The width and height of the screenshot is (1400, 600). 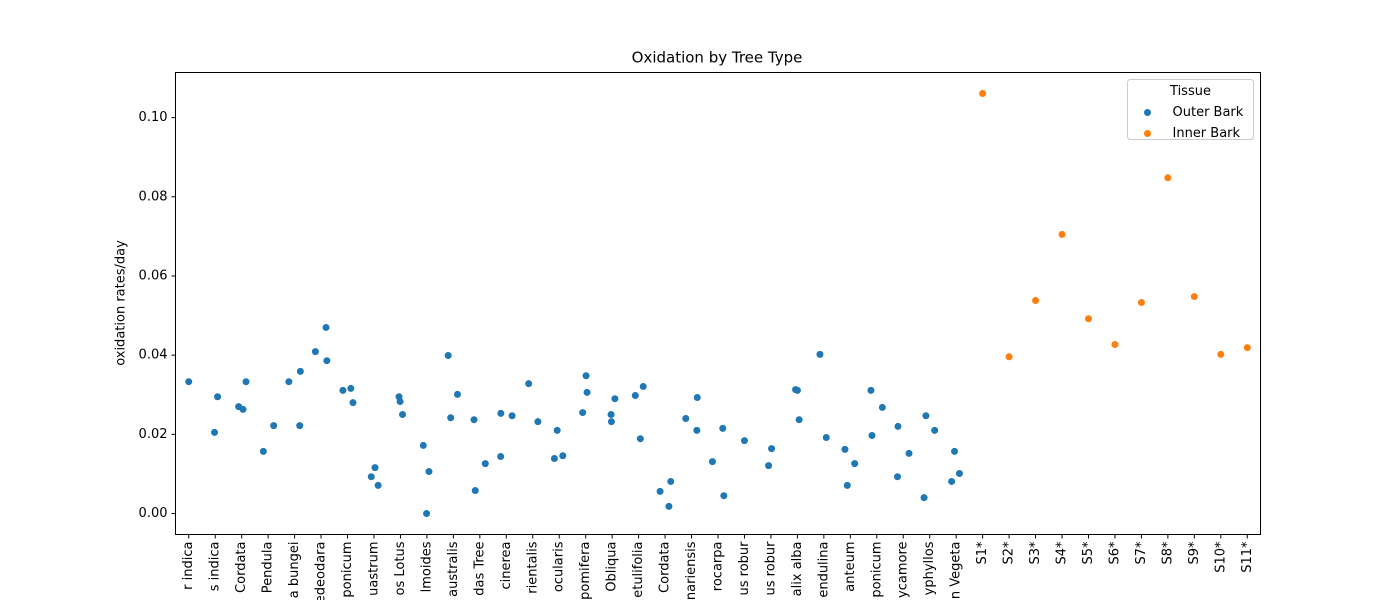 What do you see at coordinates (717, 58) in the screenshot?
I see `chart-title: Oxidation by Tree Type` at bounding box center [717, 58].